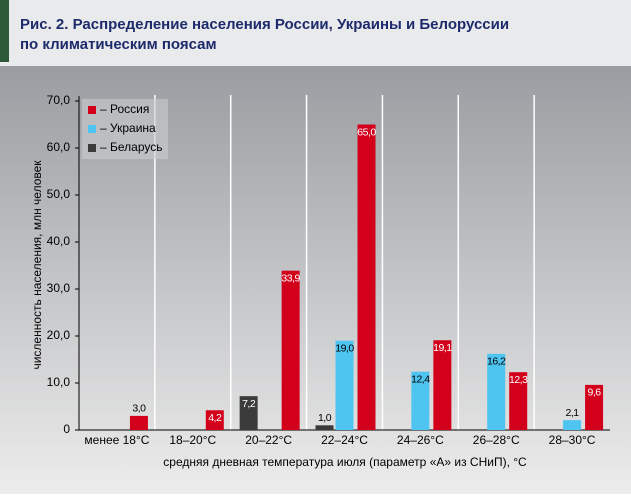  Describe the element at coordinates (249, 404) in the screenshot. I see `value-label: 7,2` at that location.